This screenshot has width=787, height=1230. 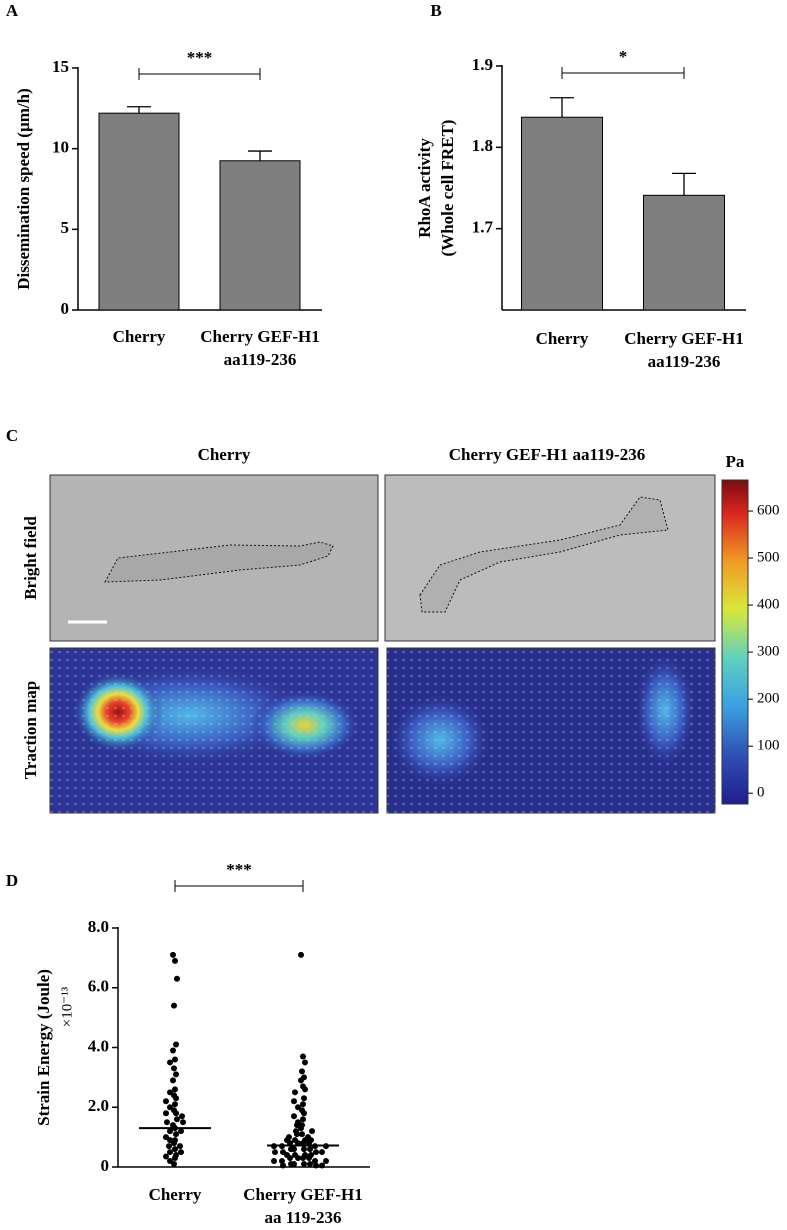 What do you see at coordinates (482, 64) in the screenshot?
I see `y-tick-label: 1.9` at bounding box center [482, 64].